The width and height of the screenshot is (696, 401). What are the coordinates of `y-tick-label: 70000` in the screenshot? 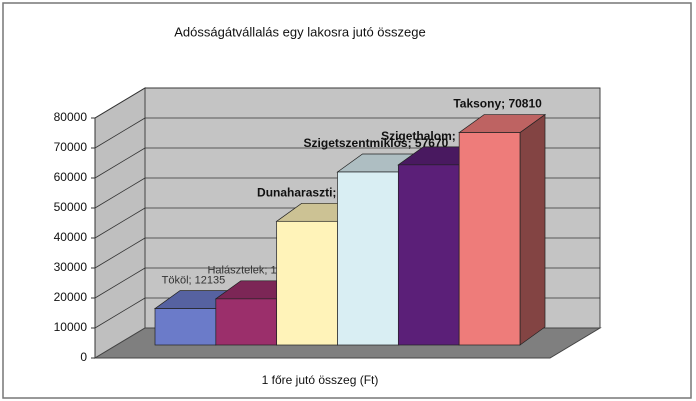 It's located at (71, 147).